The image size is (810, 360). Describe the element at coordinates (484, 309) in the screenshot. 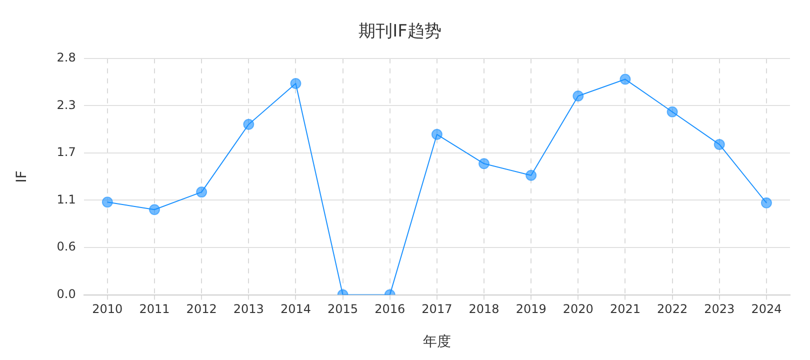

I see `x-tick-label: 2018` at that location.